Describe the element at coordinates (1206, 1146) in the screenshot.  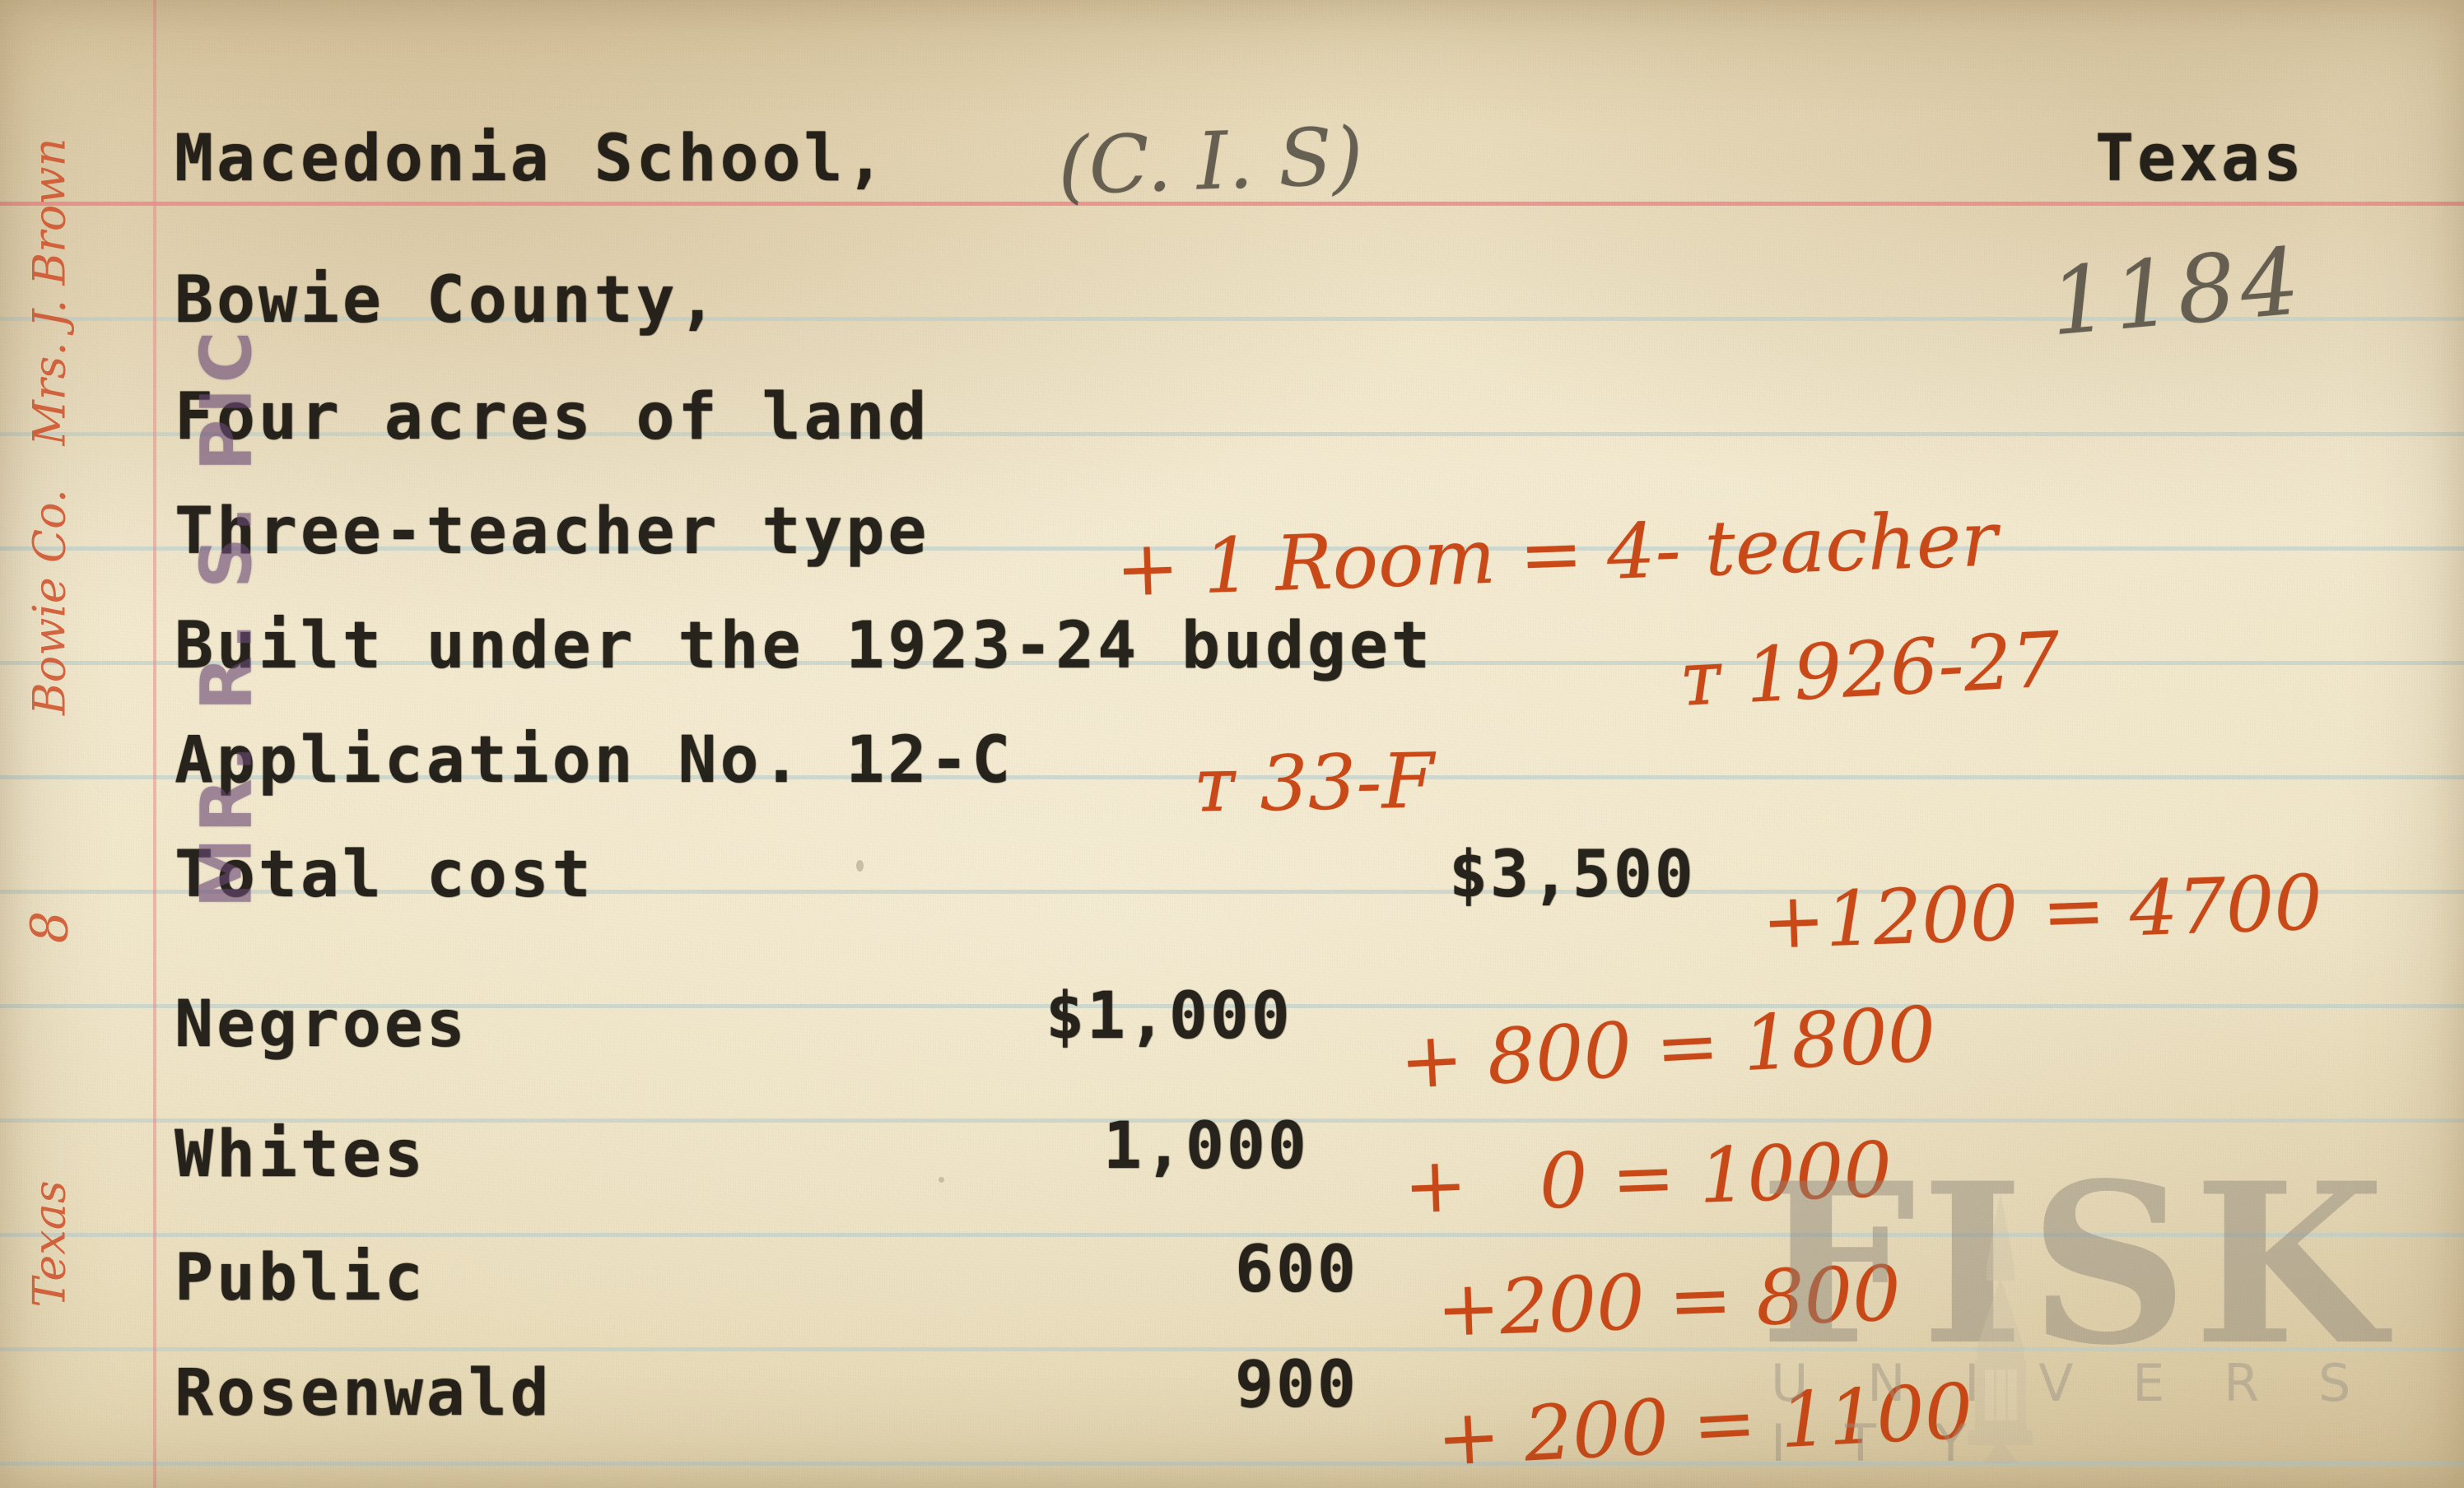
I see `cost-amount-whites: 1,000` at that location.